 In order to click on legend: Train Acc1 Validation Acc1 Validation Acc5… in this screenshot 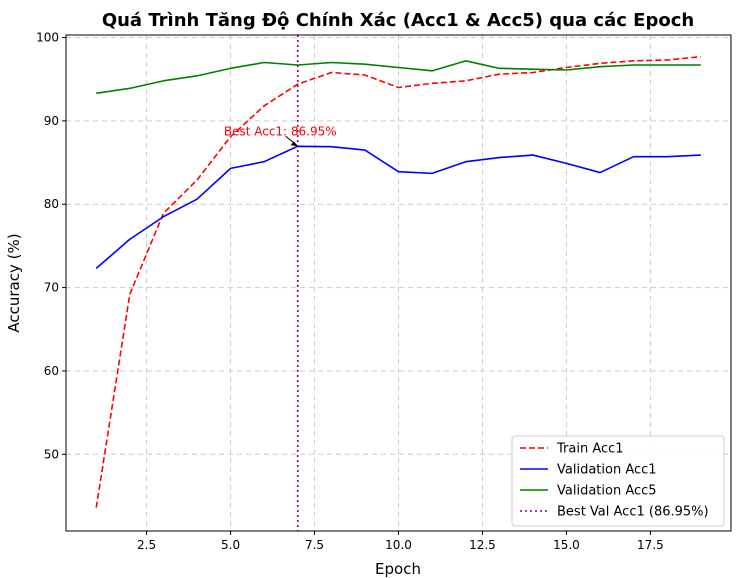, I will do `click(618, 481)`.